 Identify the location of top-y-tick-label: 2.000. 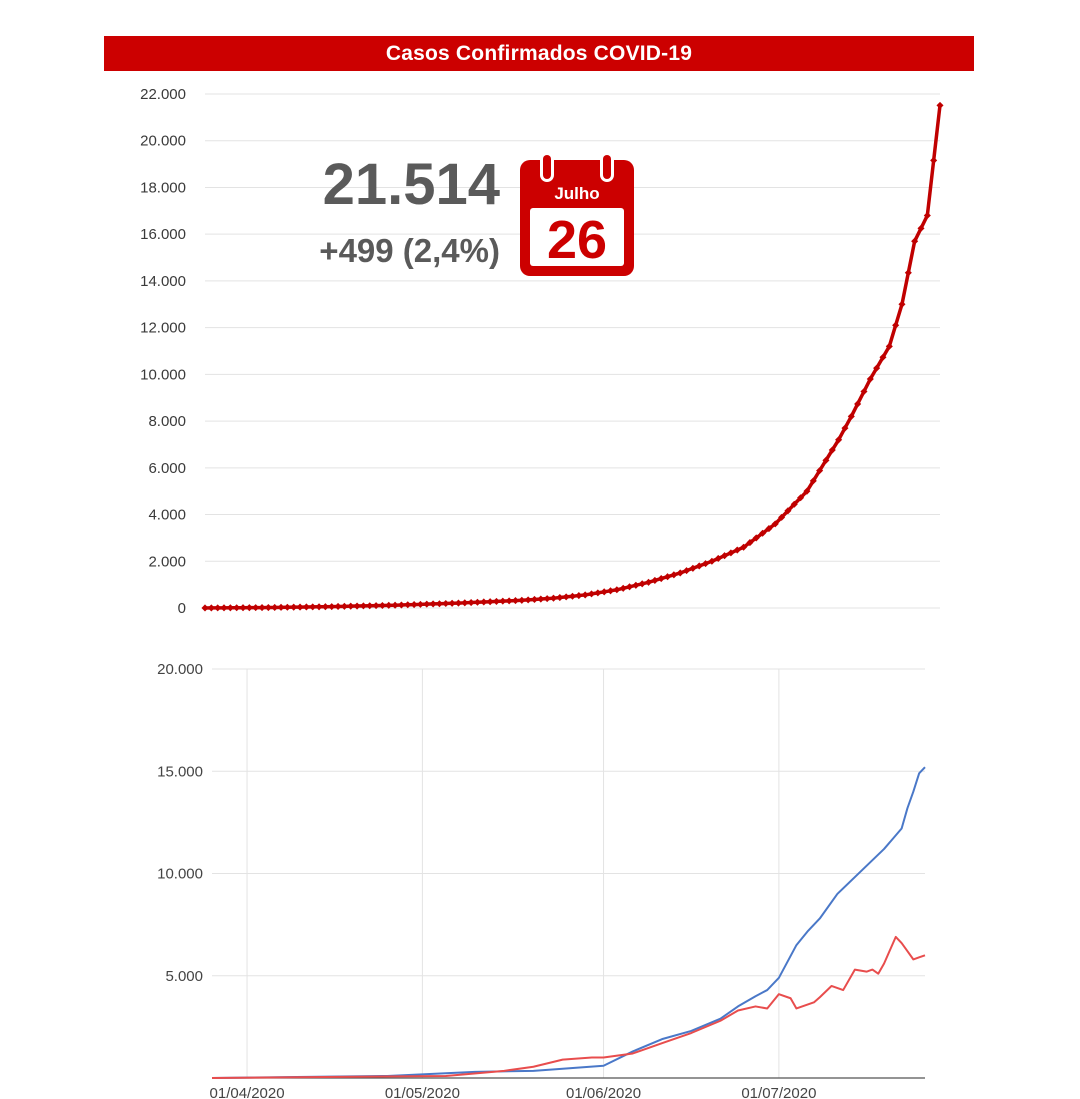
(167, 561).